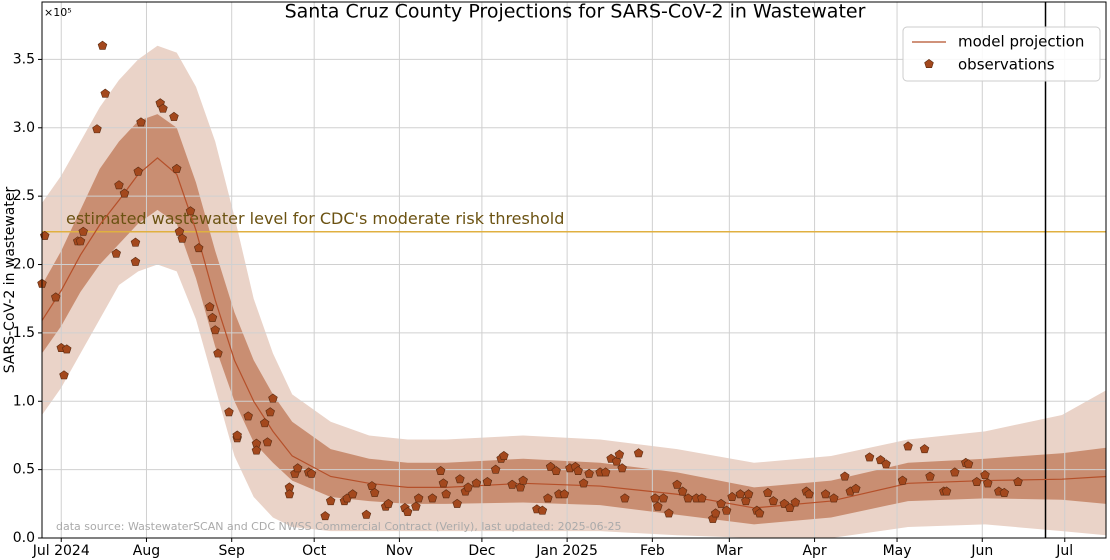 The height and width of the screenshot is (560, 1110). What do you see at coordinates (24, 333) in the screenshot?
I see `y-tick-label: 1.5` at bounding box center [24, 333].